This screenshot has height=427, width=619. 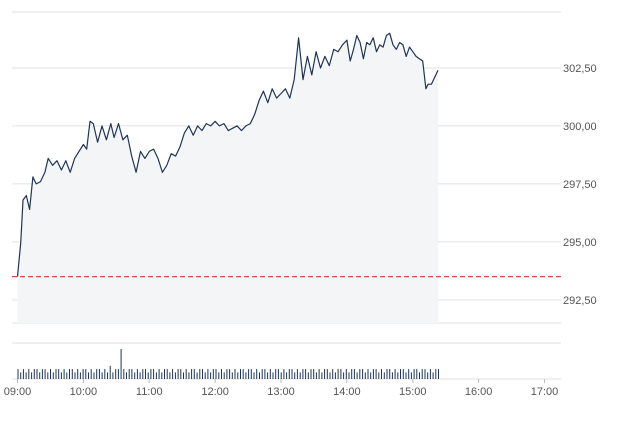 I want to click on x-tick-label: 09:00, so click(x=18, y=392).